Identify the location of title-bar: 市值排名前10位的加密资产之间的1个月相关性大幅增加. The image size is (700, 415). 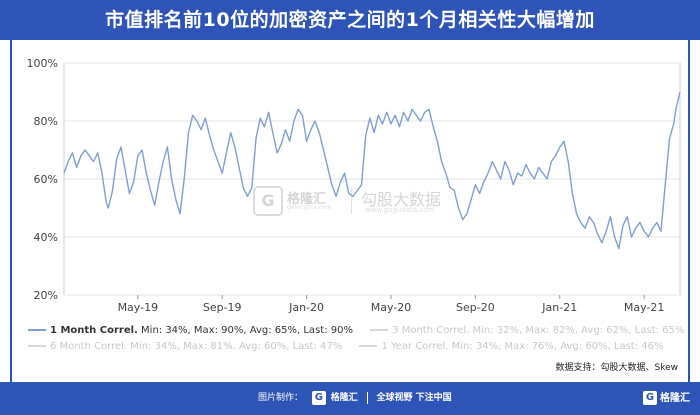
(350, 20).